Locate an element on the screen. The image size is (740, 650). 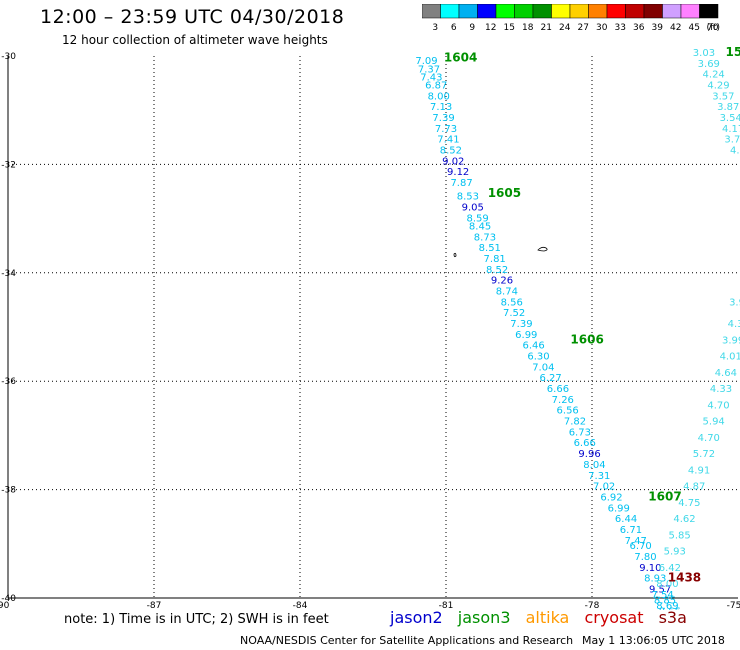
y-tick-label: -38 is located at coordinates (8, 491).